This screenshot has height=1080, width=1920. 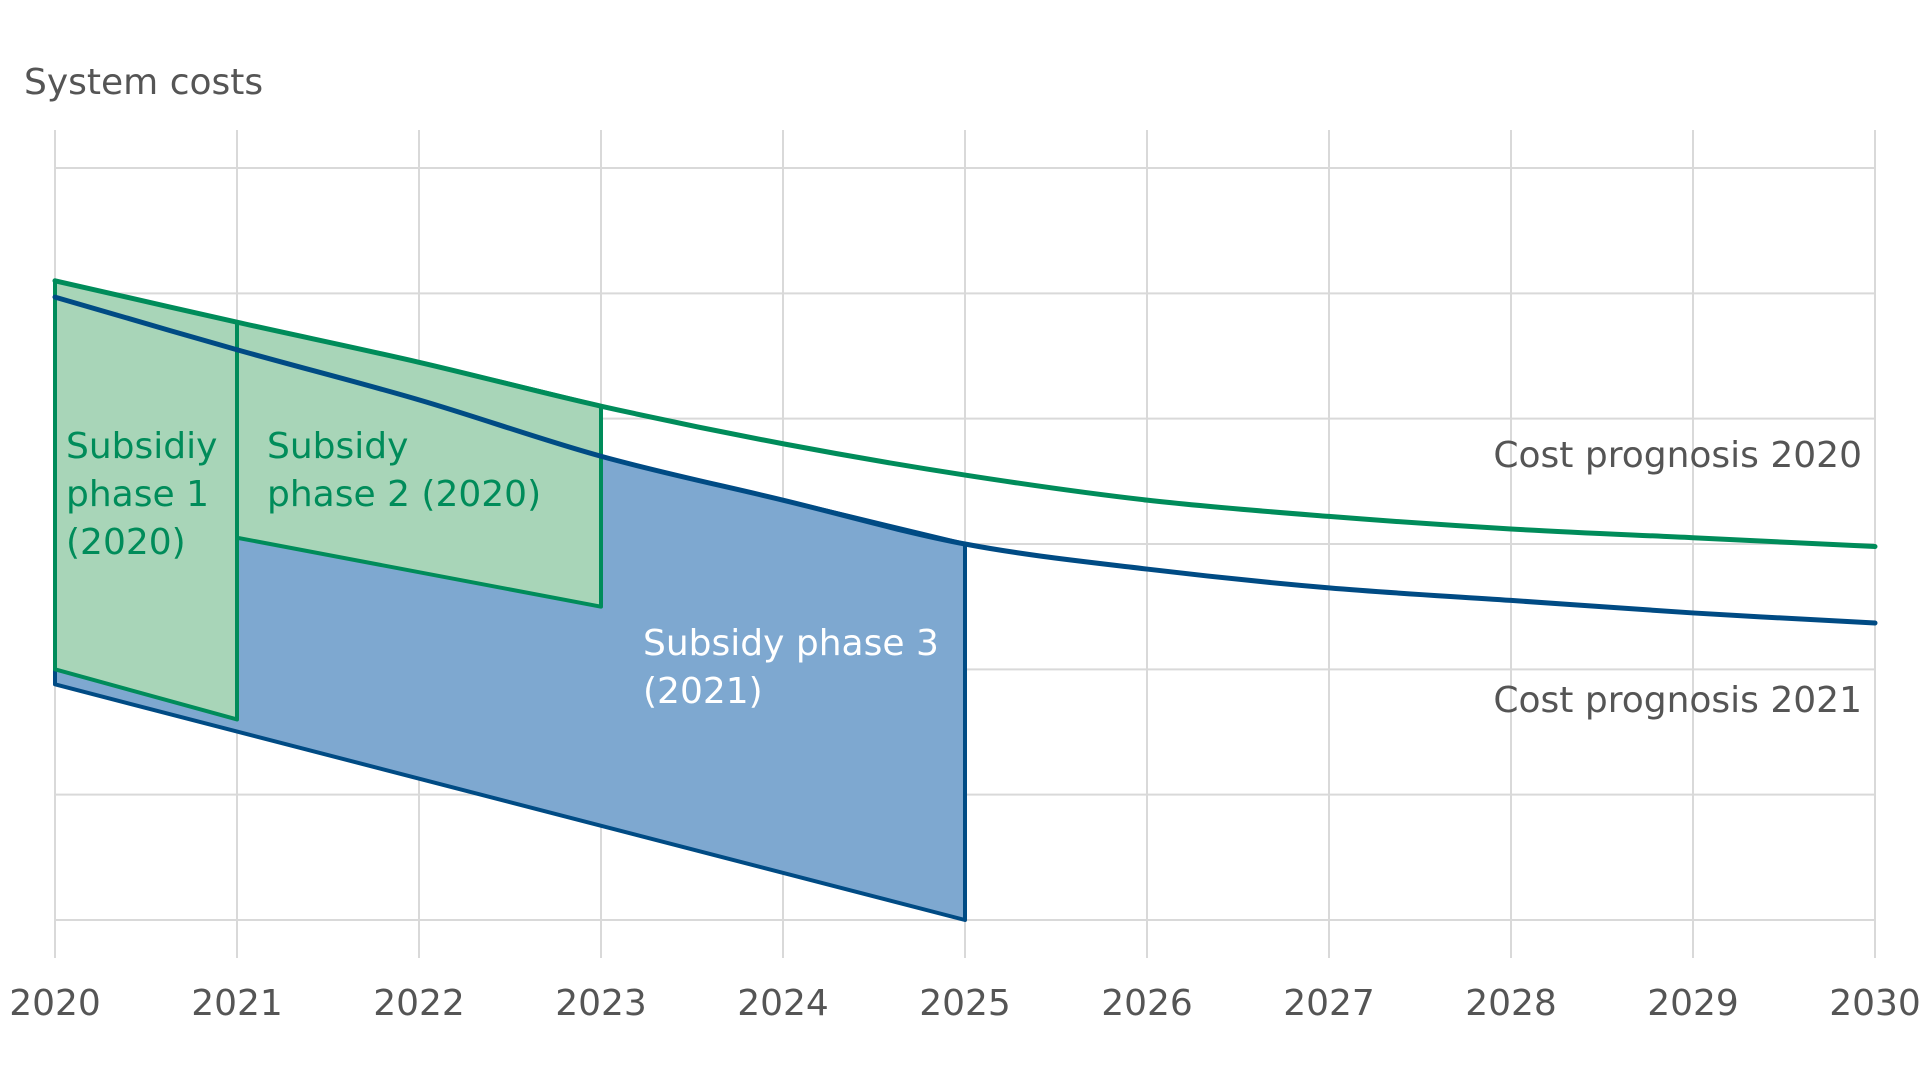 I want to click on x-tick-label: 2025, so click(x=965, y=1003).